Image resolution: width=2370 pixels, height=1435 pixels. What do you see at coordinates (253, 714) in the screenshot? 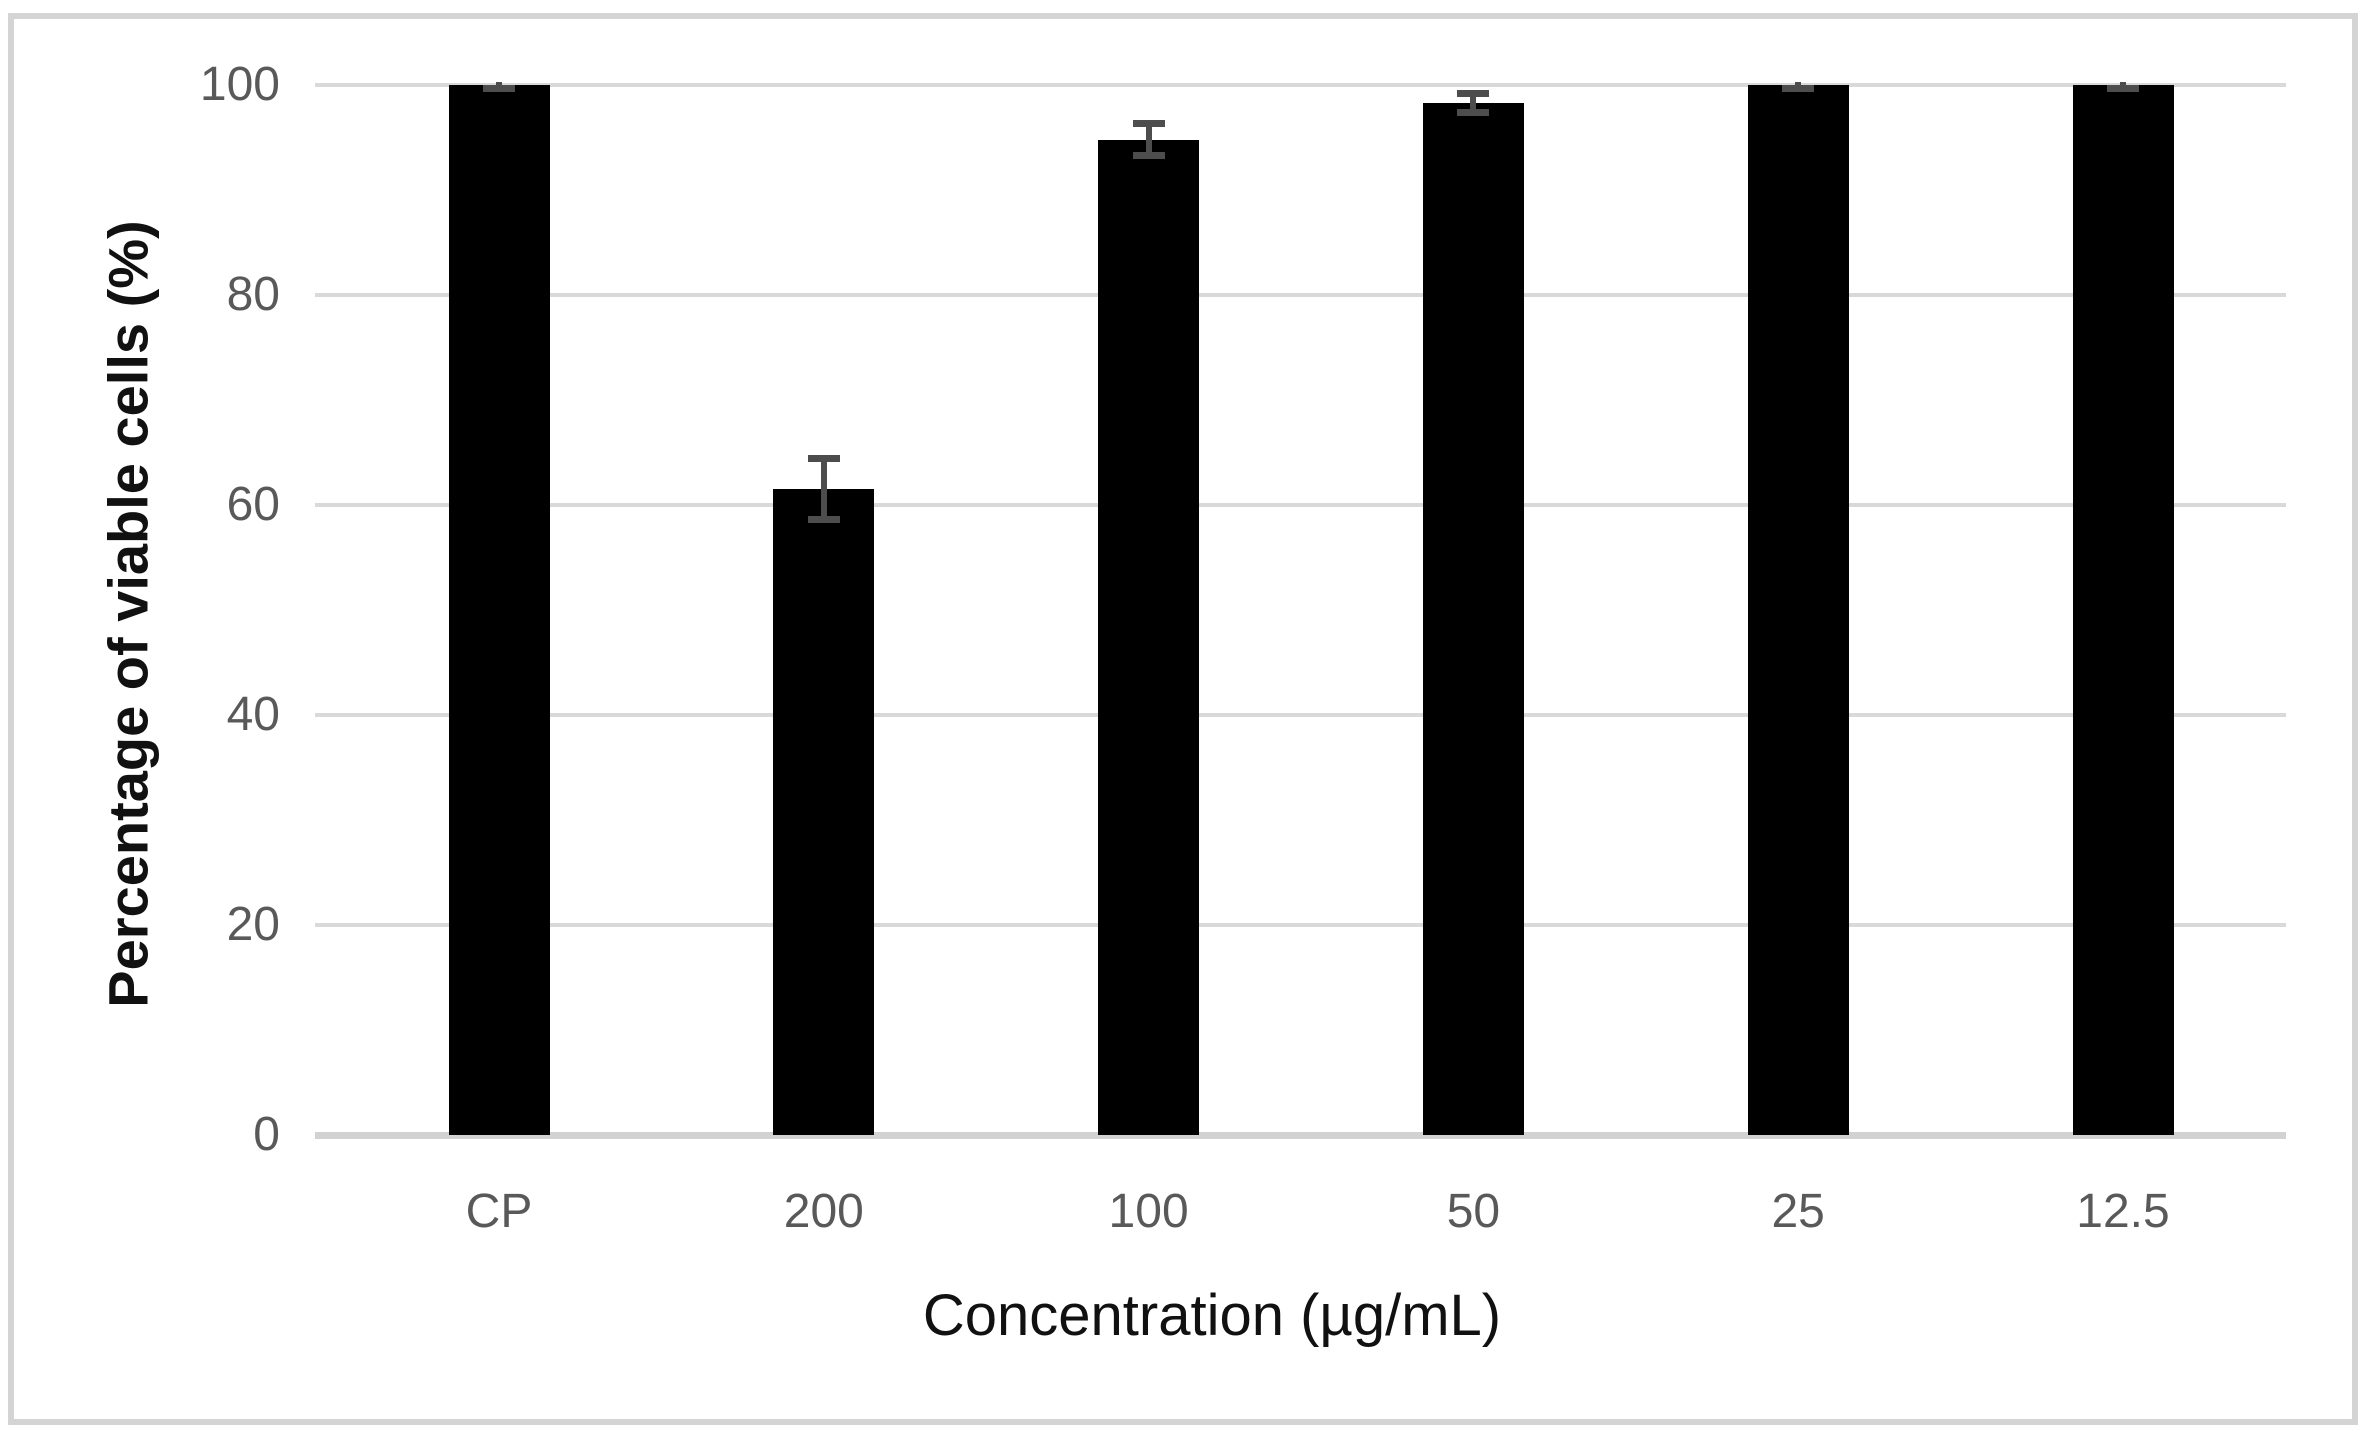
I see `y-tick-label: 40` at bounding box center [253, 714].